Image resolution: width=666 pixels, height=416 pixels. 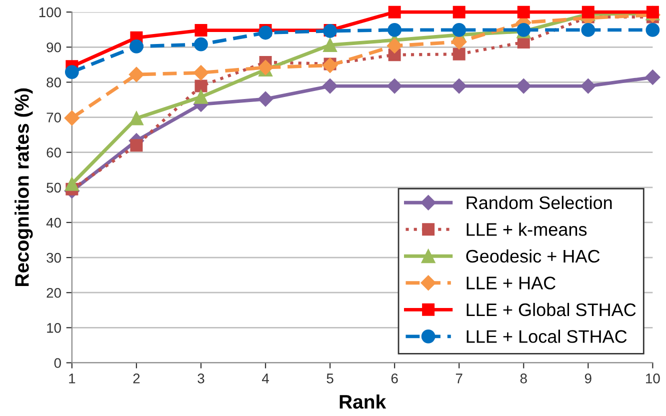 I want to click on y-tick-label: 100, so click(x=50, y=12).